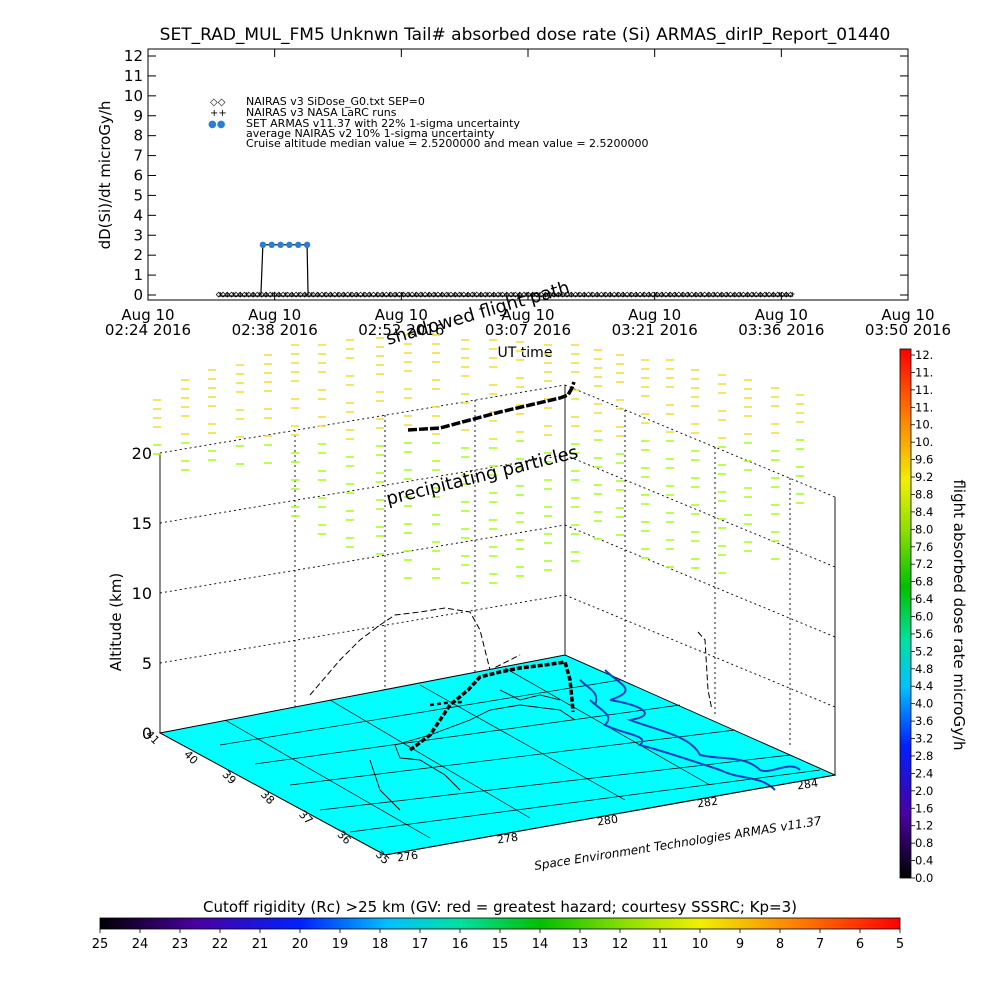 This screenshot has width=1000, height=1000. I want to click on shadow-trace, so click(705, 671).